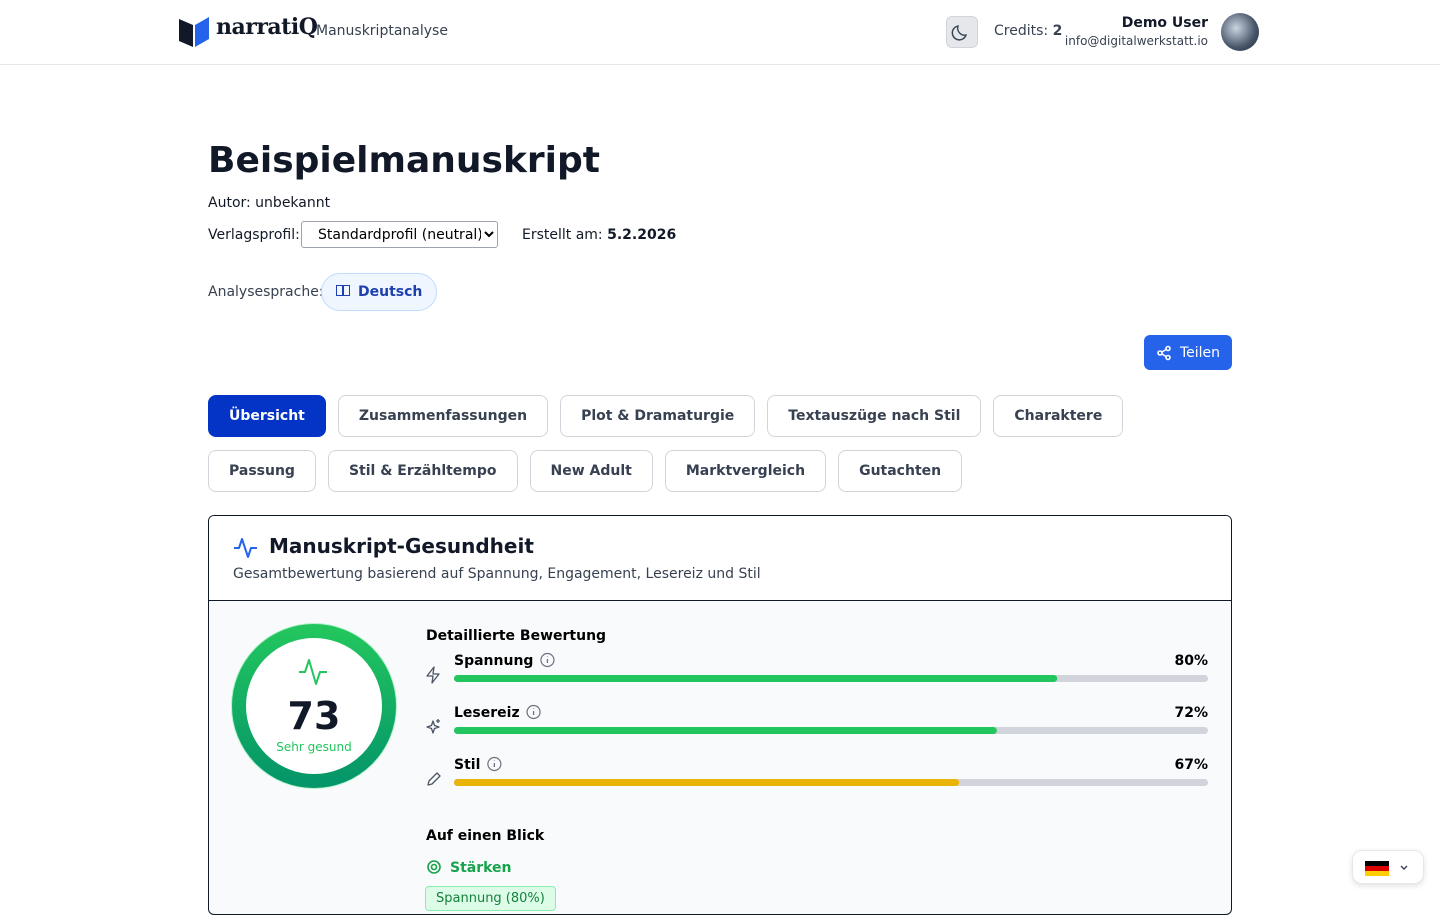 Image resolution: width=1440 pixels, height=915 pixels. What do you see at coordinates (642, 235) in the screenshot?
I see `created-date: 5.2.2026` at bounding box center [642, 235].